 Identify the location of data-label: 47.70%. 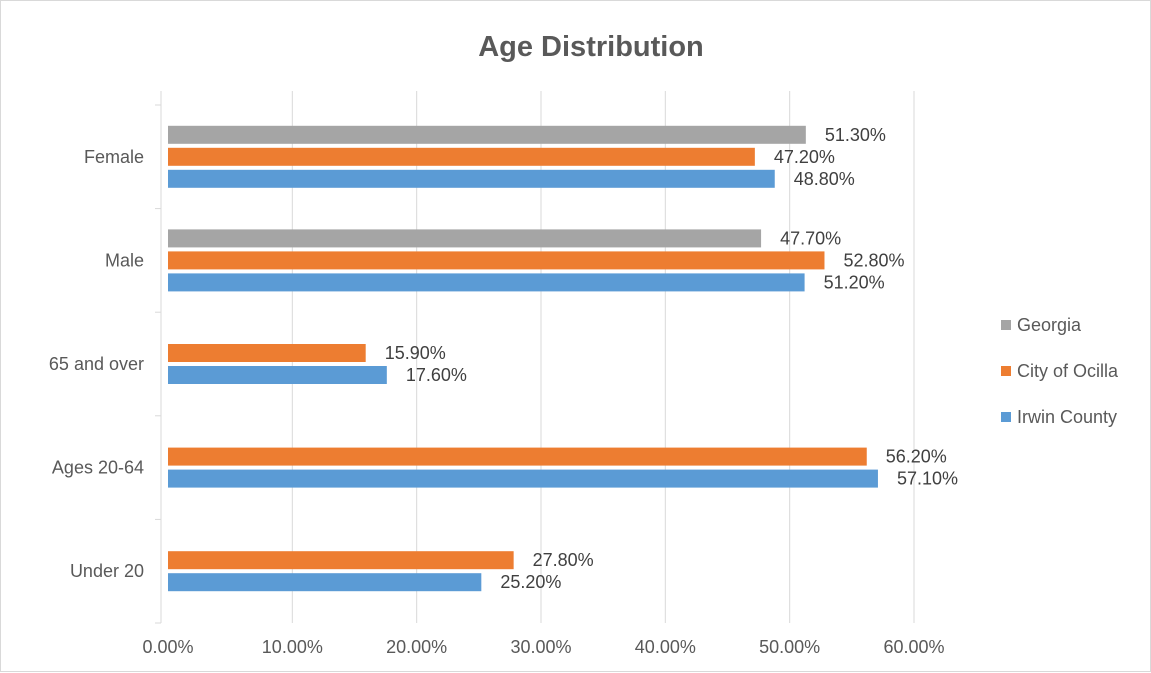
(810, 238).